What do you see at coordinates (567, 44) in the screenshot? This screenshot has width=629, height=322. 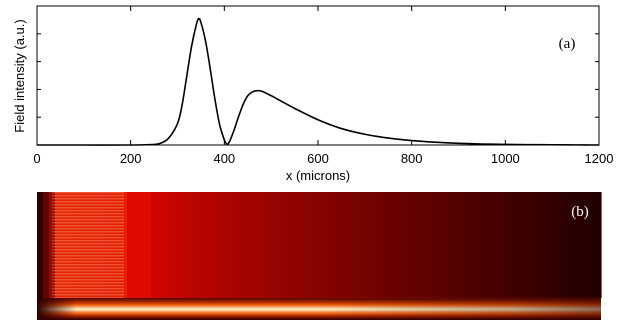 I see `panel-label-a: (a)` at bounding box center [567, 44].